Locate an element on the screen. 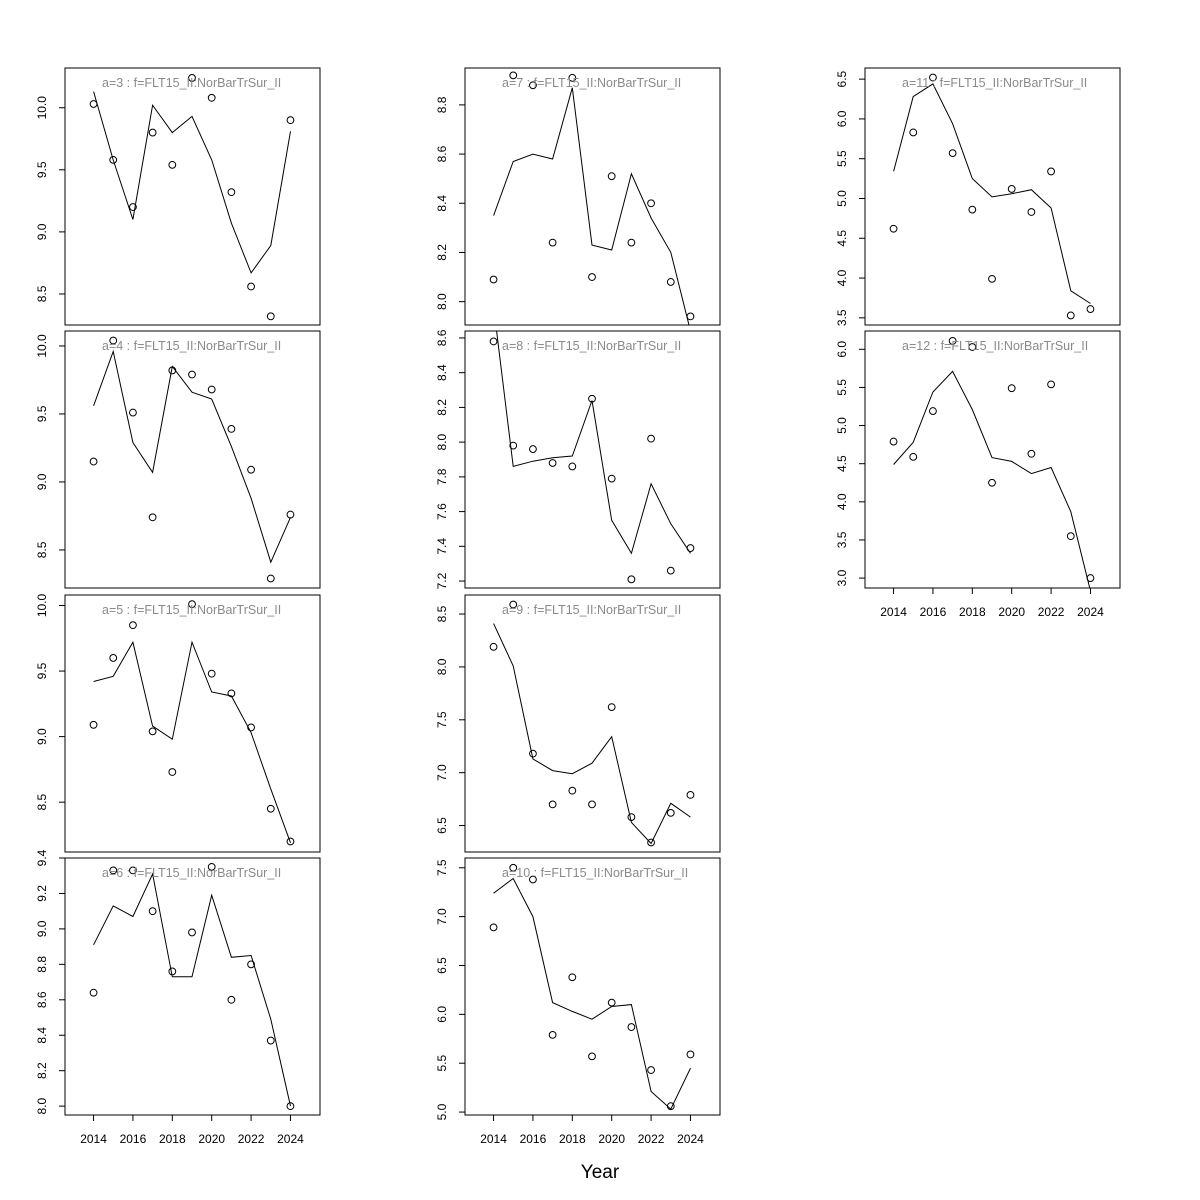 Image resolution: width=1200 pixels, height=1200 pixels. panel-title: a=8 : f=FLT15_II:NorBarTrSur_II is located at coordinates (591, 346).